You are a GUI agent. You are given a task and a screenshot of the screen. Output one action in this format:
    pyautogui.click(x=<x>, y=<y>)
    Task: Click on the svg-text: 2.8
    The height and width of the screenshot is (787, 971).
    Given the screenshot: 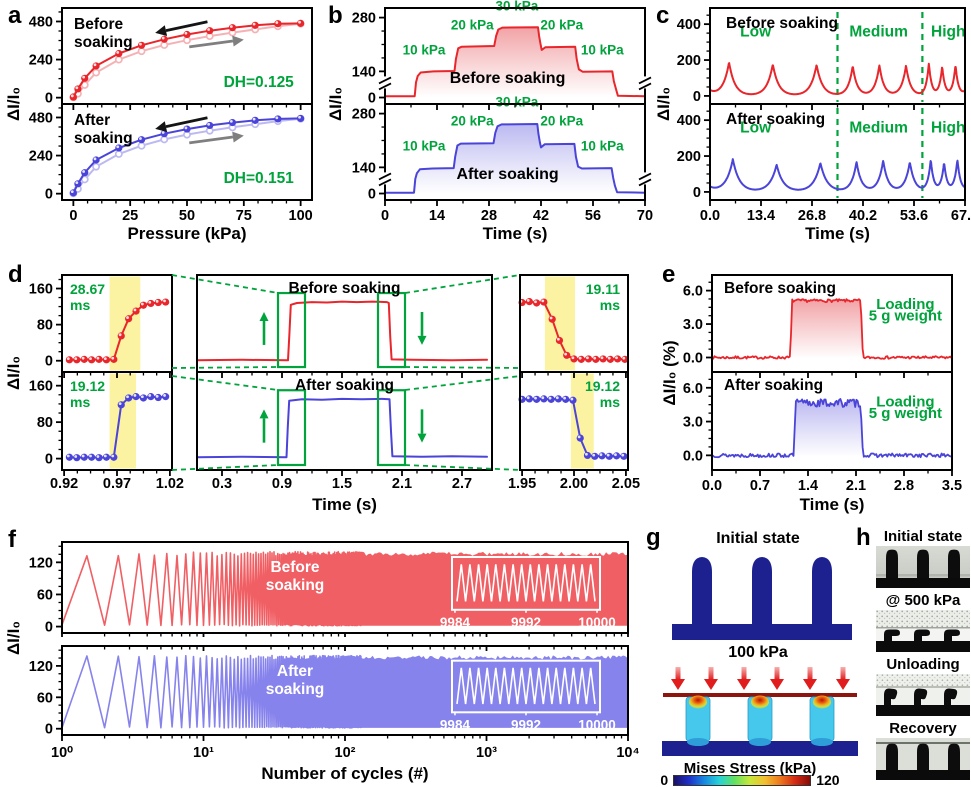 What is the action you would take?
    pyautogui.click(x=904, y=486)
    